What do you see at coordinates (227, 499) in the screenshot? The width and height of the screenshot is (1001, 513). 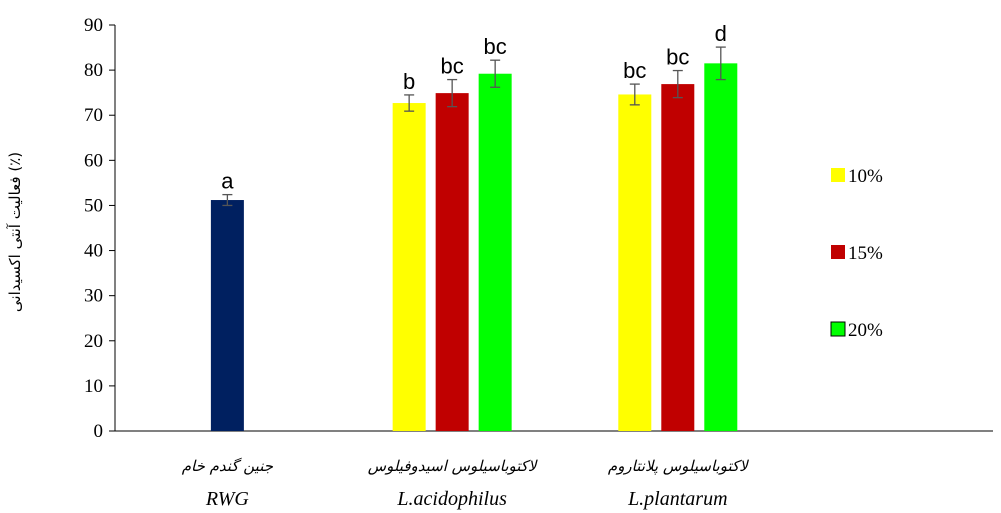 I see `category-label-en: RWG` at bounding box center [227, 499].